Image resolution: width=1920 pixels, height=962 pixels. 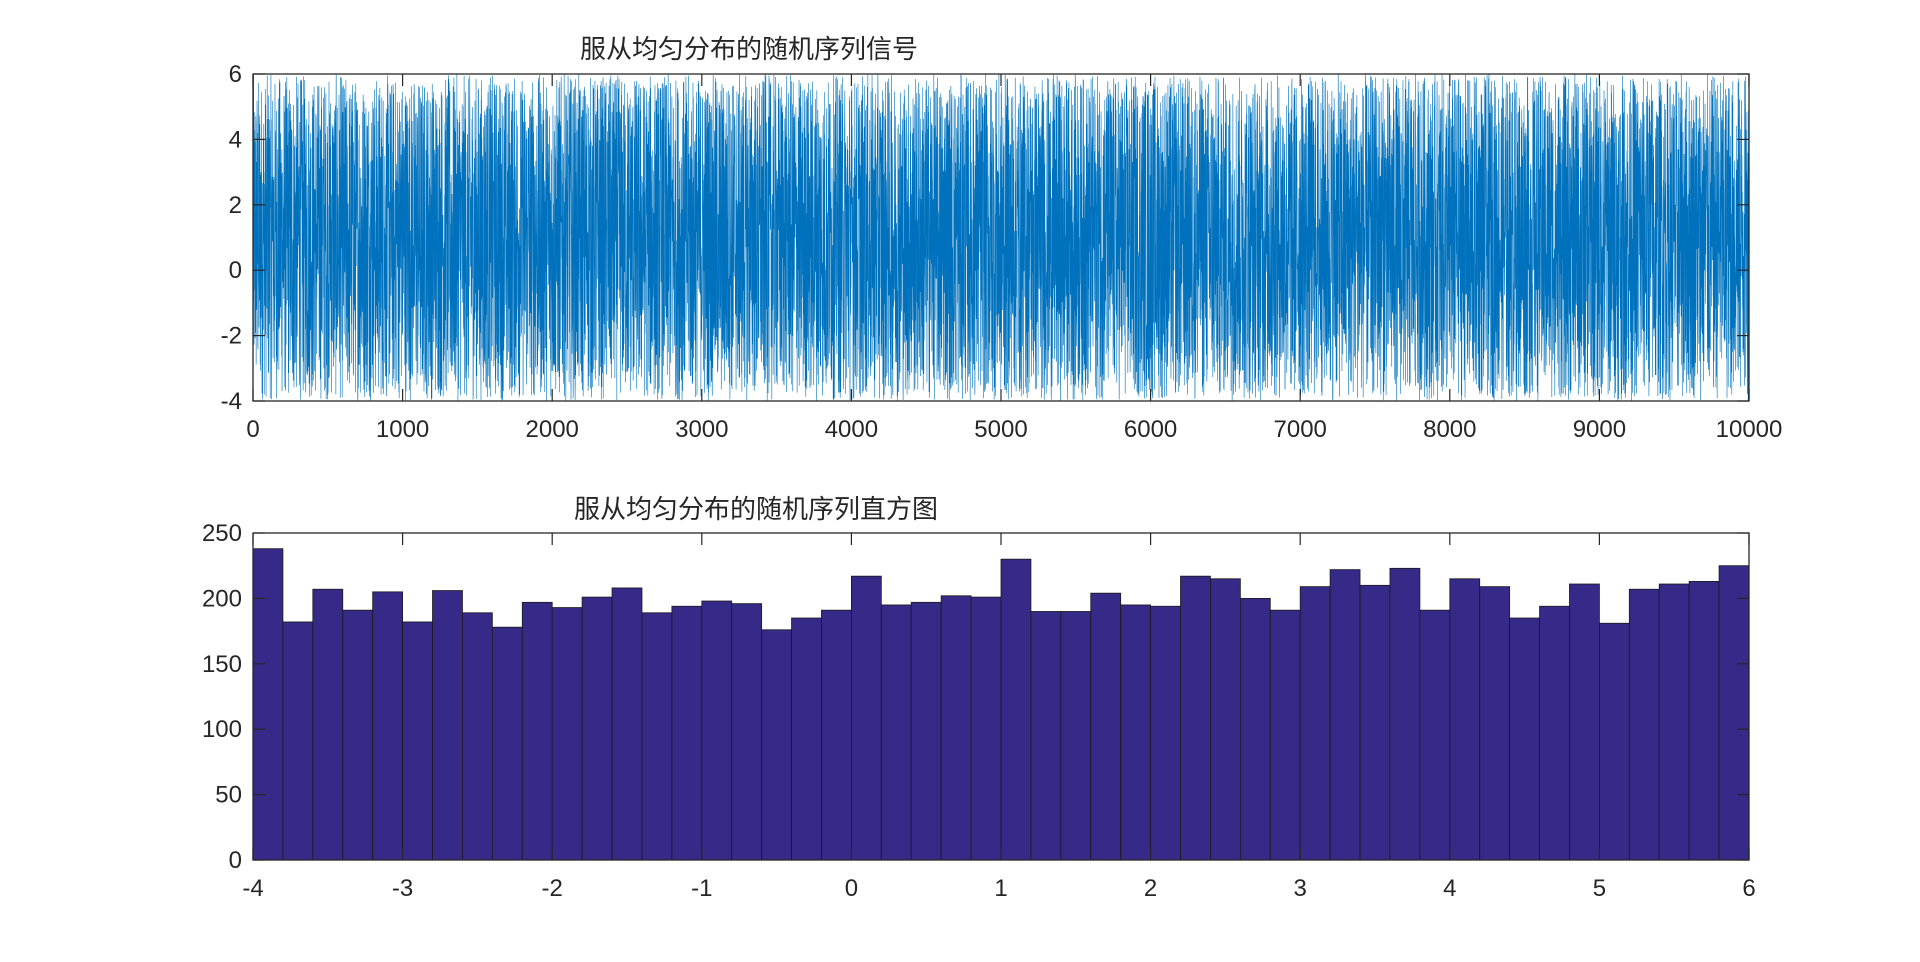 I want to click on histogram-x-tick-label: 2, so click(x=1150, y=888).